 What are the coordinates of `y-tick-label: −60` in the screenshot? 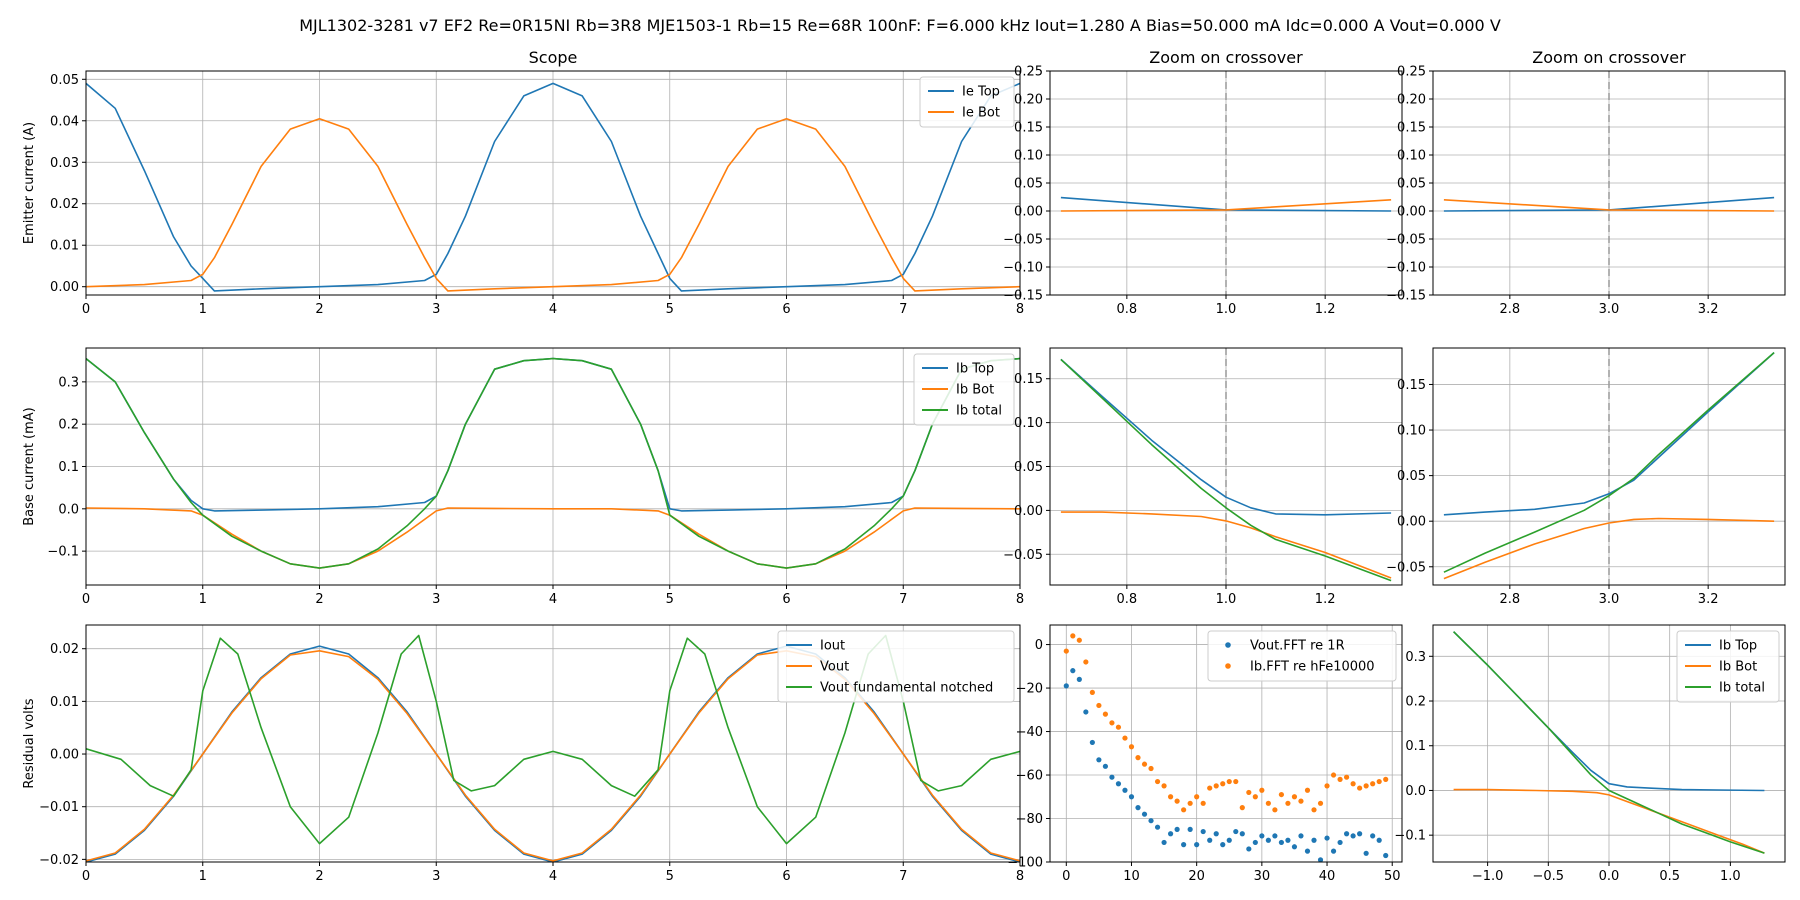 It's located at (1029, 776).